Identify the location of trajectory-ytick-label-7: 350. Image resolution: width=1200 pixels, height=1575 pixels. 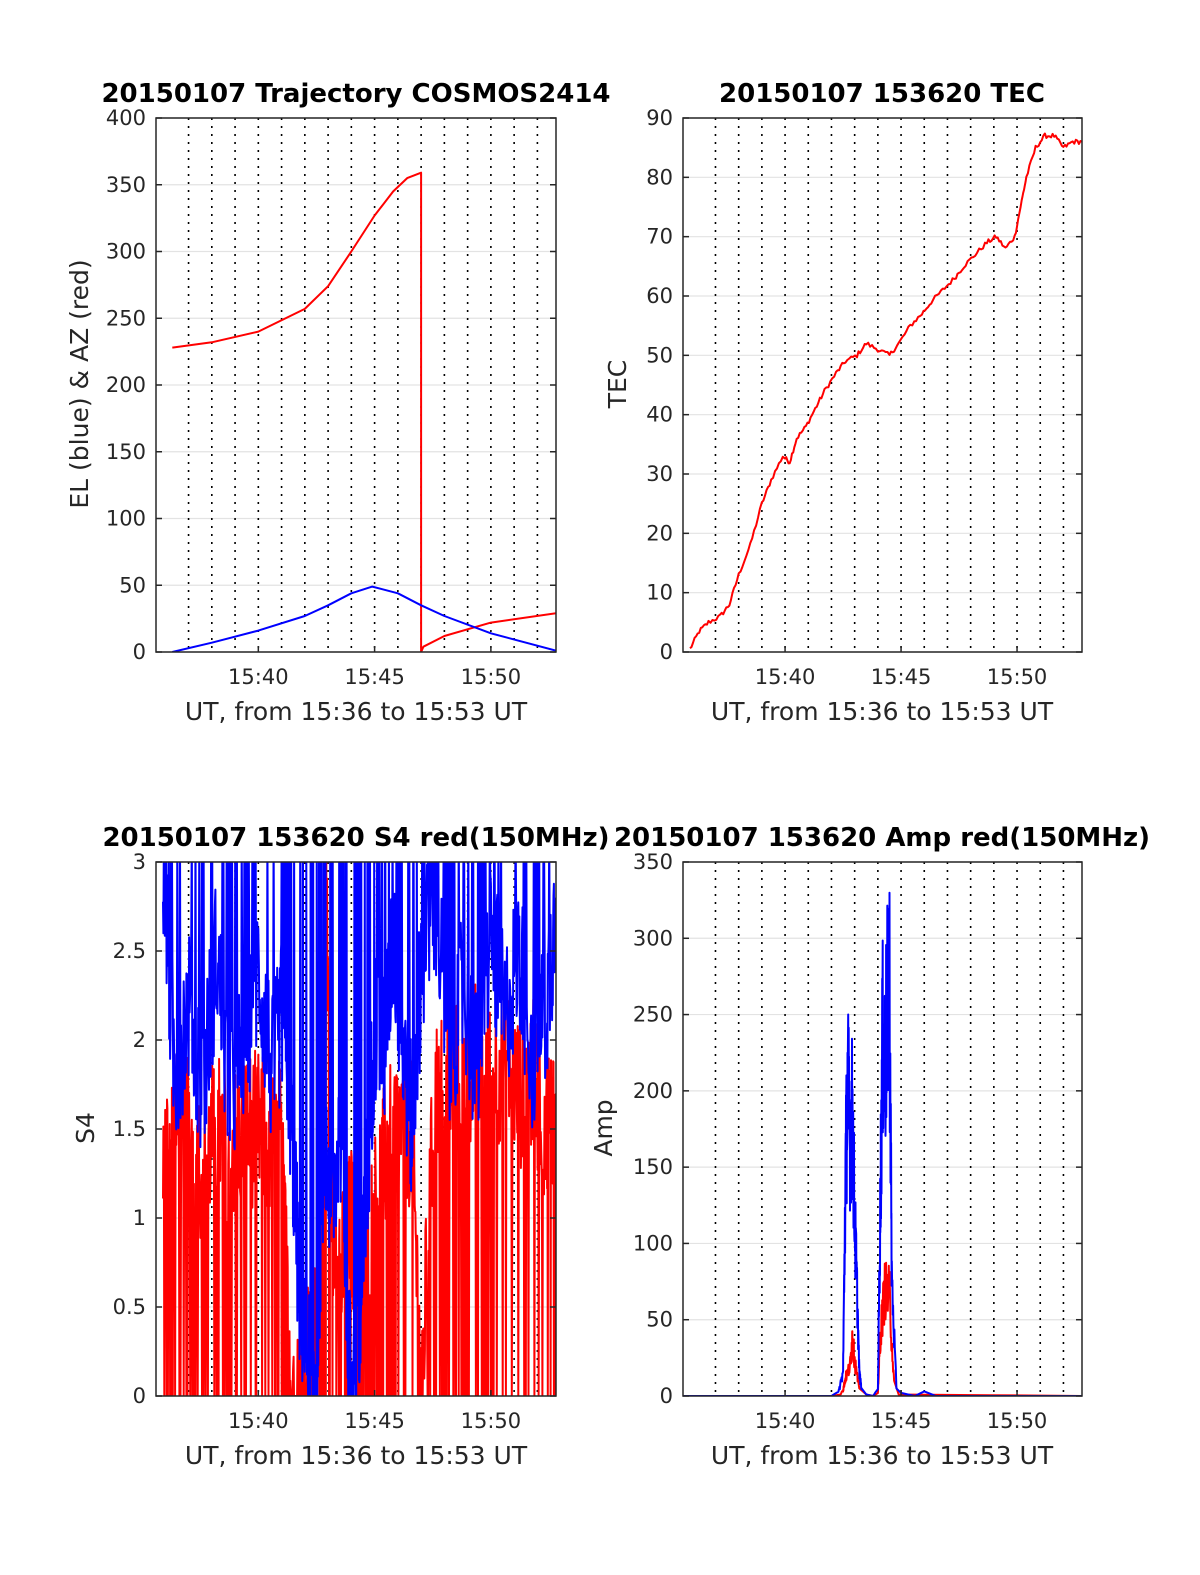
(126, 185).